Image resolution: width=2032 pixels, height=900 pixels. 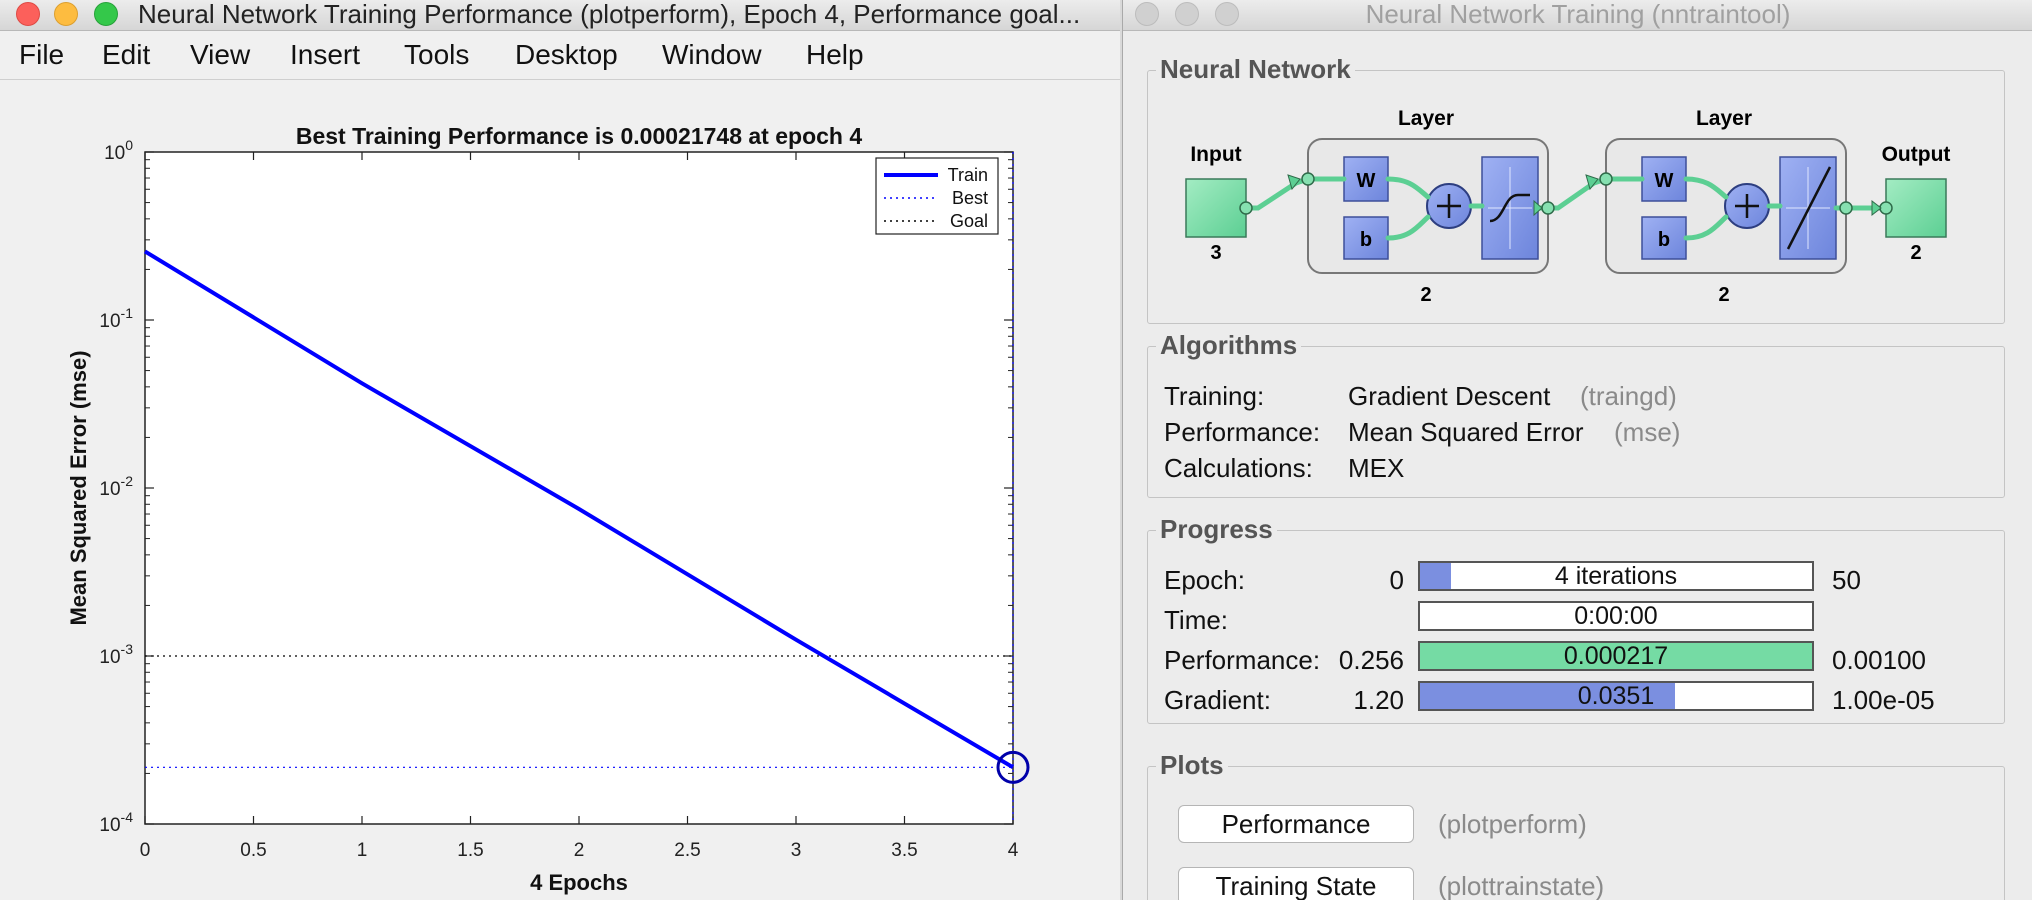 What do you see at coordinates (835, 54) in the screenshot?
I see `menu-help: Help` at bounding box center [835, 54].